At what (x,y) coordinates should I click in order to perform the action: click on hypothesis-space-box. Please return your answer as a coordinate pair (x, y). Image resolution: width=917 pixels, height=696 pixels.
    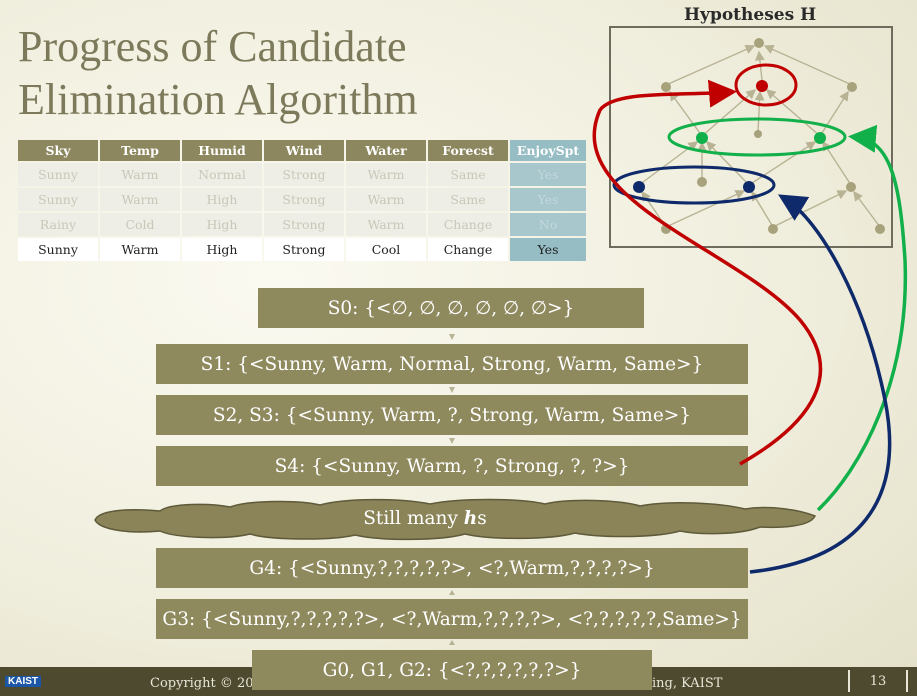
    Looking at the image, I should click on (751, 137).